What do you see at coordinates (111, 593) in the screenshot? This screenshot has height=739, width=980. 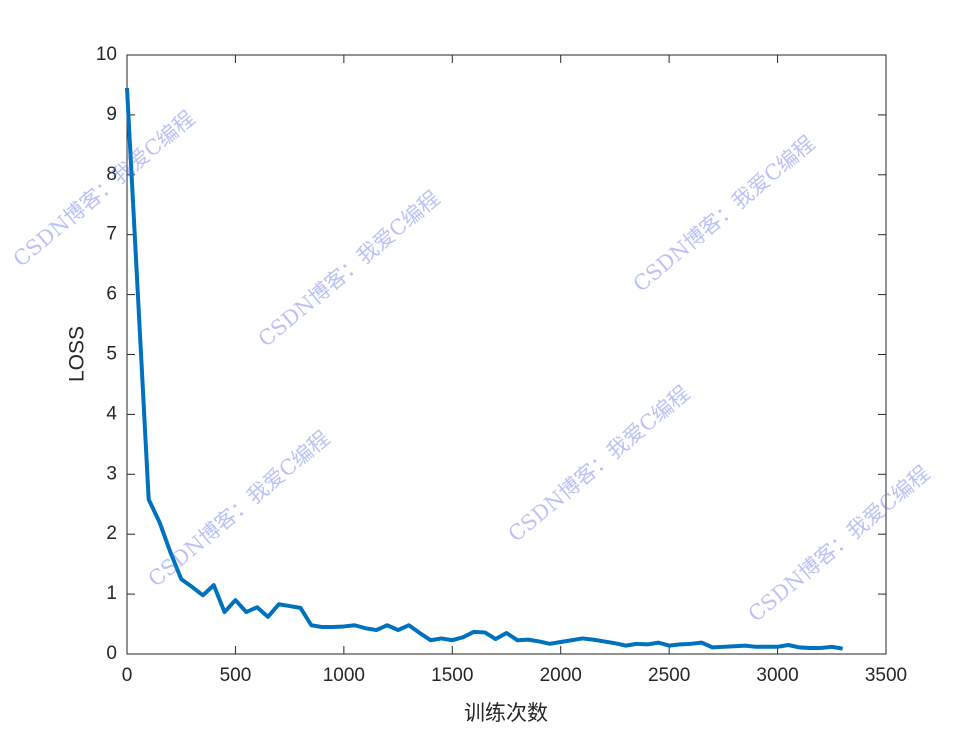 I see `y-tick-label: 1` at bounding box center [111, 593].